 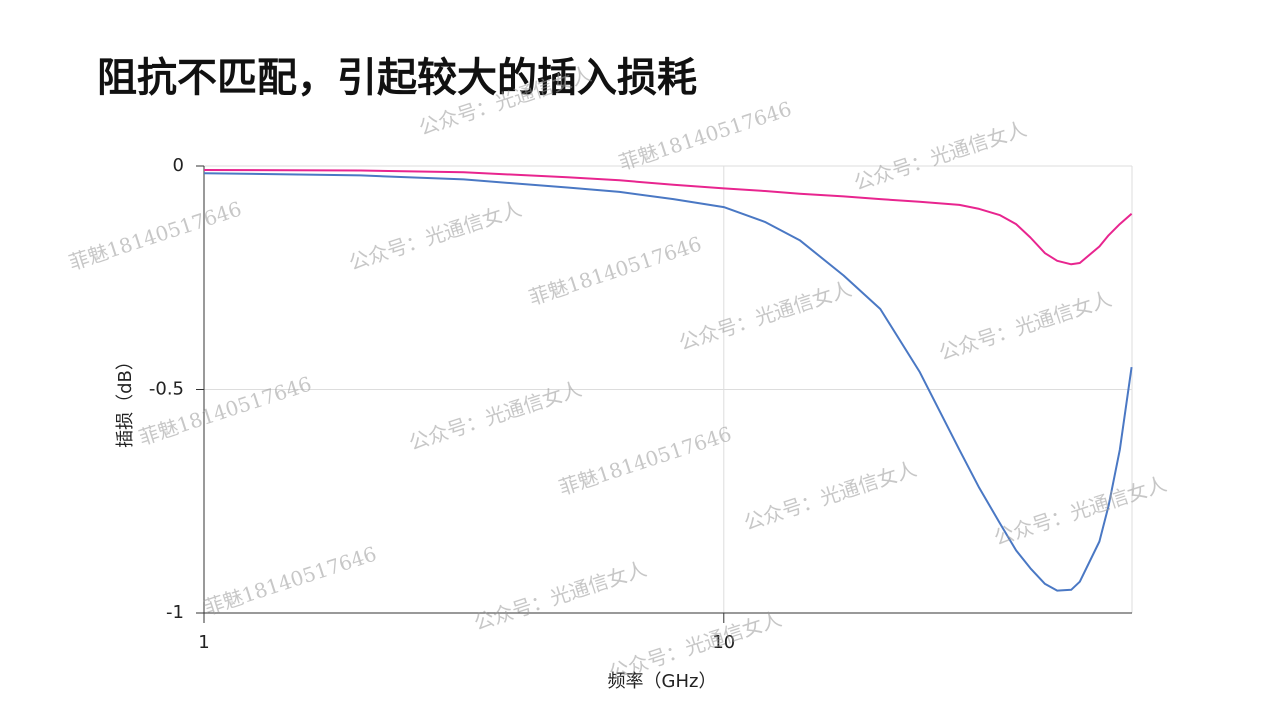 What do you see at coordinates (723, 642) in the screenshot?
I see `x-tick-label: 10` at bounding box center [723, 642].